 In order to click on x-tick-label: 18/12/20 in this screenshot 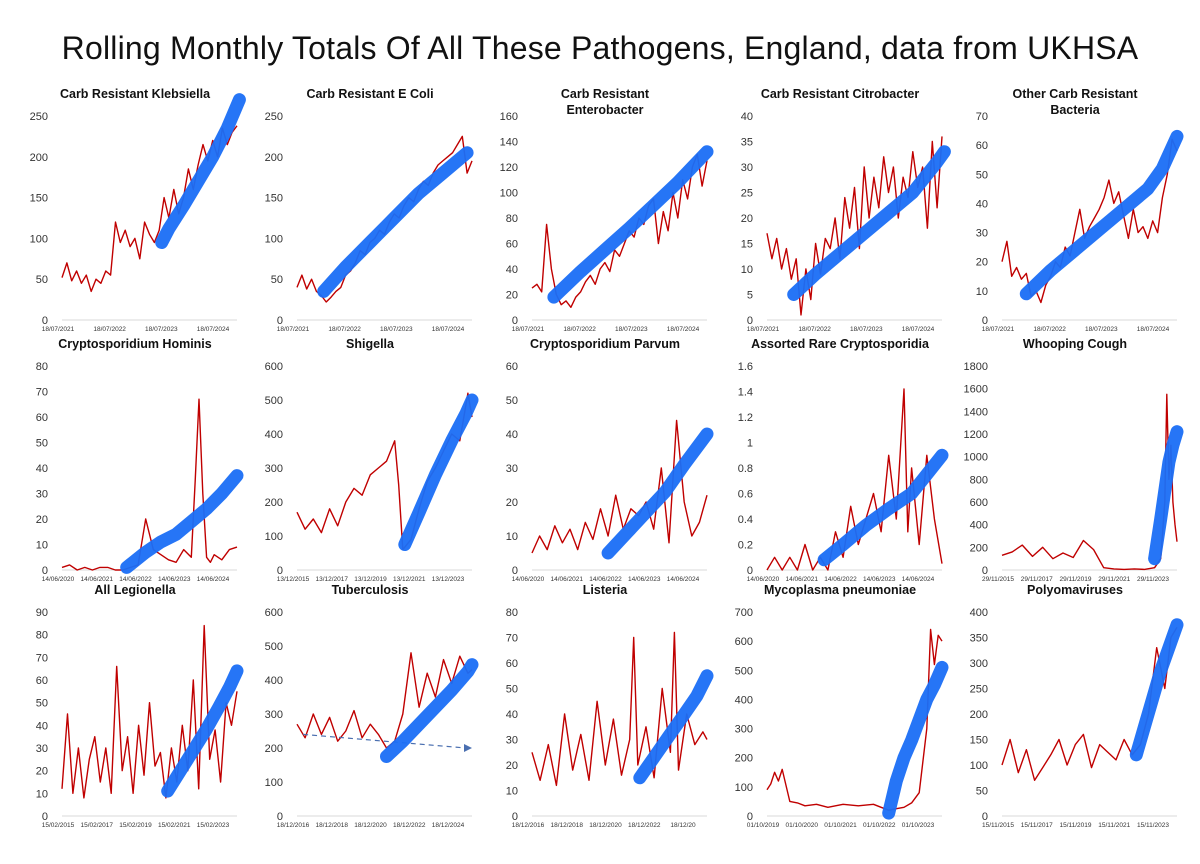, I will do `click(683, 825)`.